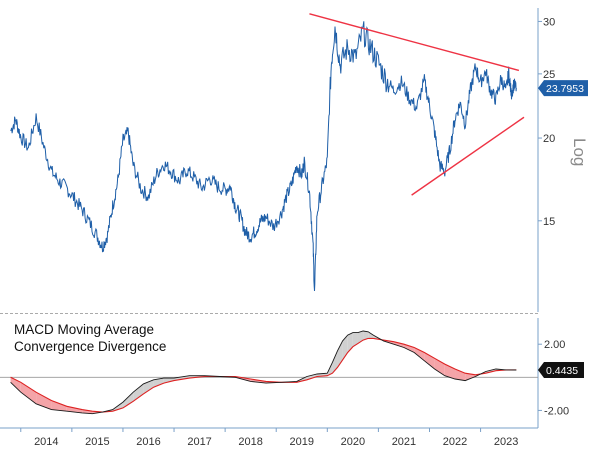 The image size is (596, 451). I want to click on macd-title-line: MACD Moving Average, so click(84, 329).